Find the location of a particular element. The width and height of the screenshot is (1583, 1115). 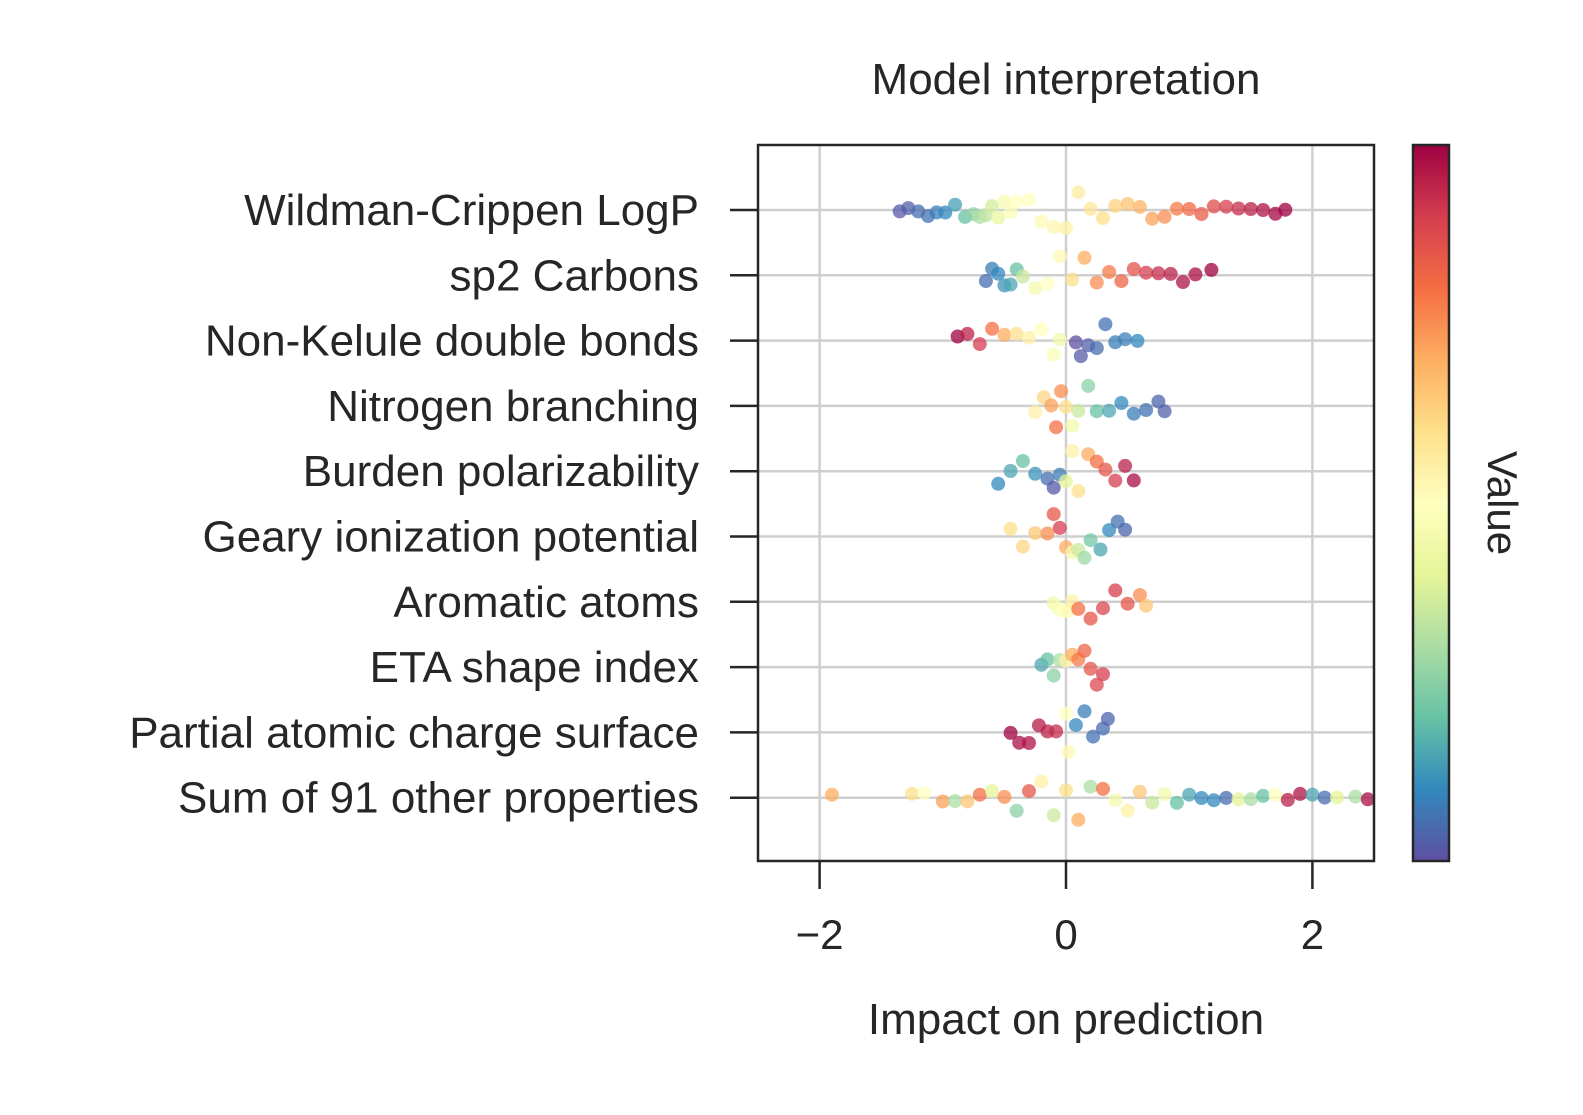

feature-label: Sum of 91 other properties is located at coordinates (438, 798).